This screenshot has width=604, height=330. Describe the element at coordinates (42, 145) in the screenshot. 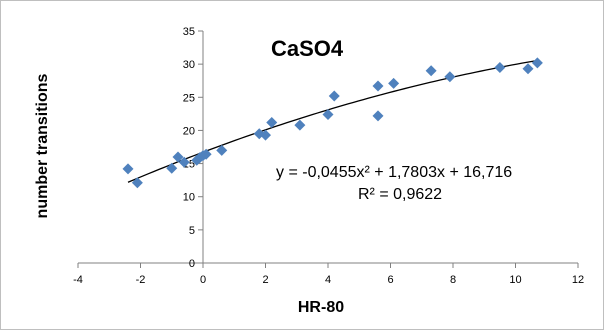

I see `y-axis-title: number transitions` at that location.